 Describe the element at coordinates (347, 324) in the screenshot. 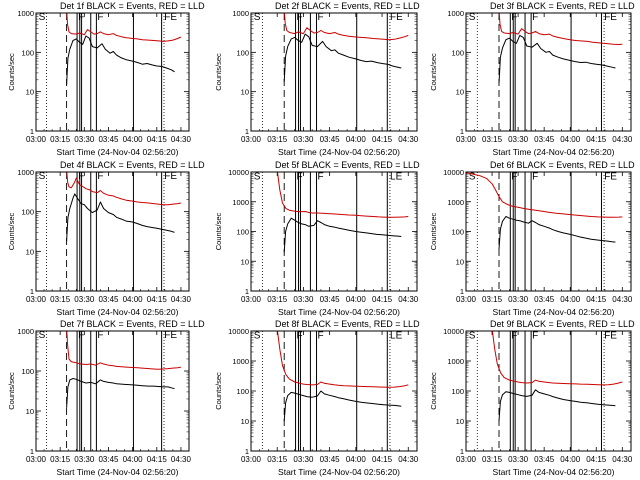

I see `panel-title: Det 8f BLACK = Events, RED = LLD` at that location.